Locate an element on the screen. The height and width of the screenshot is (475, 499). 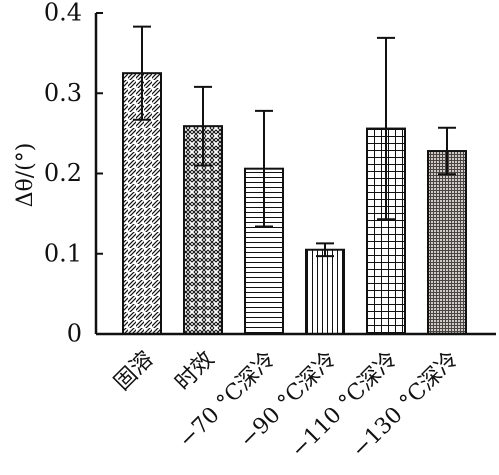
x-tick-label-5: −110 °C深冷 is located at coordinates (344, 405).